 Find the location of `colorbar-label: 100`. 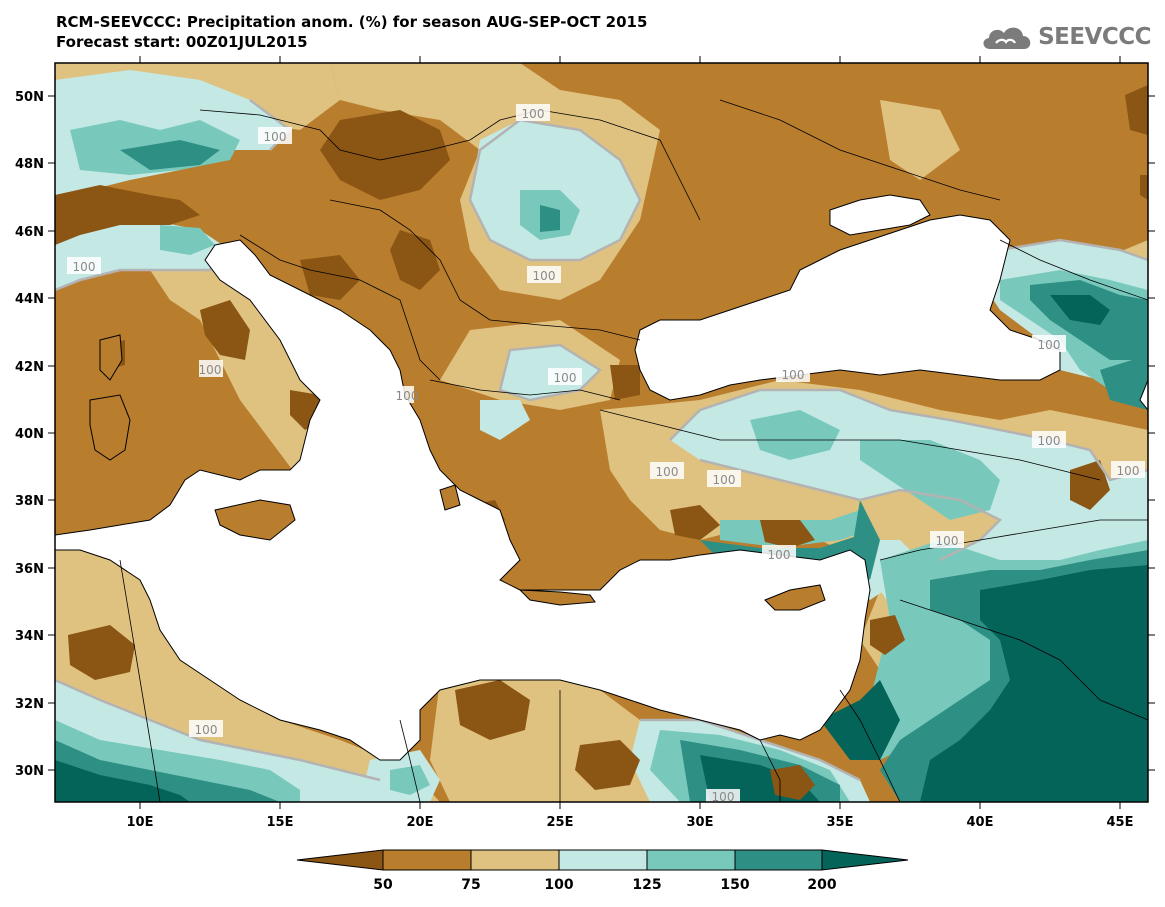

colorbar-label: 100 is located at coordinates (558, 885).